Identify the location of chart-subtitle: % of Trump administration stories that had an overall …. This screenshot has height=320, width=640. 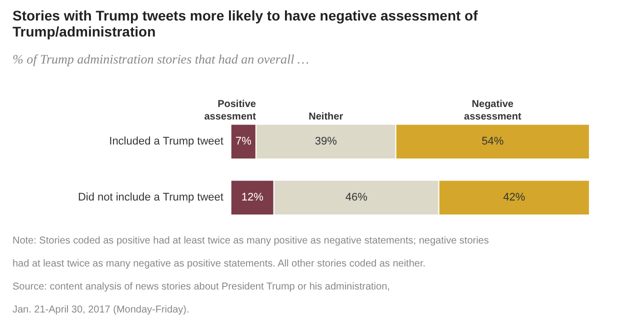
(160, 59).